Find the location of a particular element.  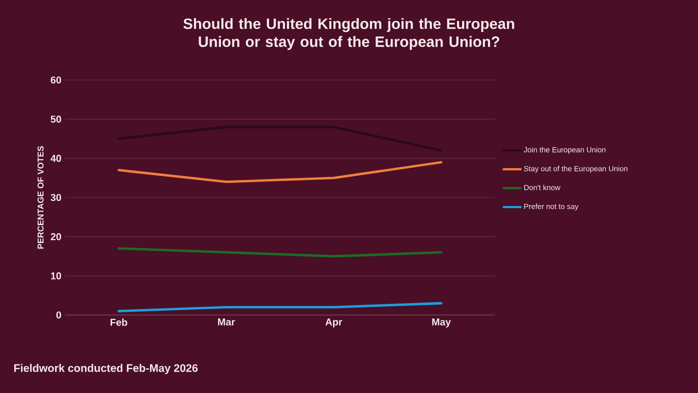

y-tick-label: 0 is located at coordinates (59, 315).